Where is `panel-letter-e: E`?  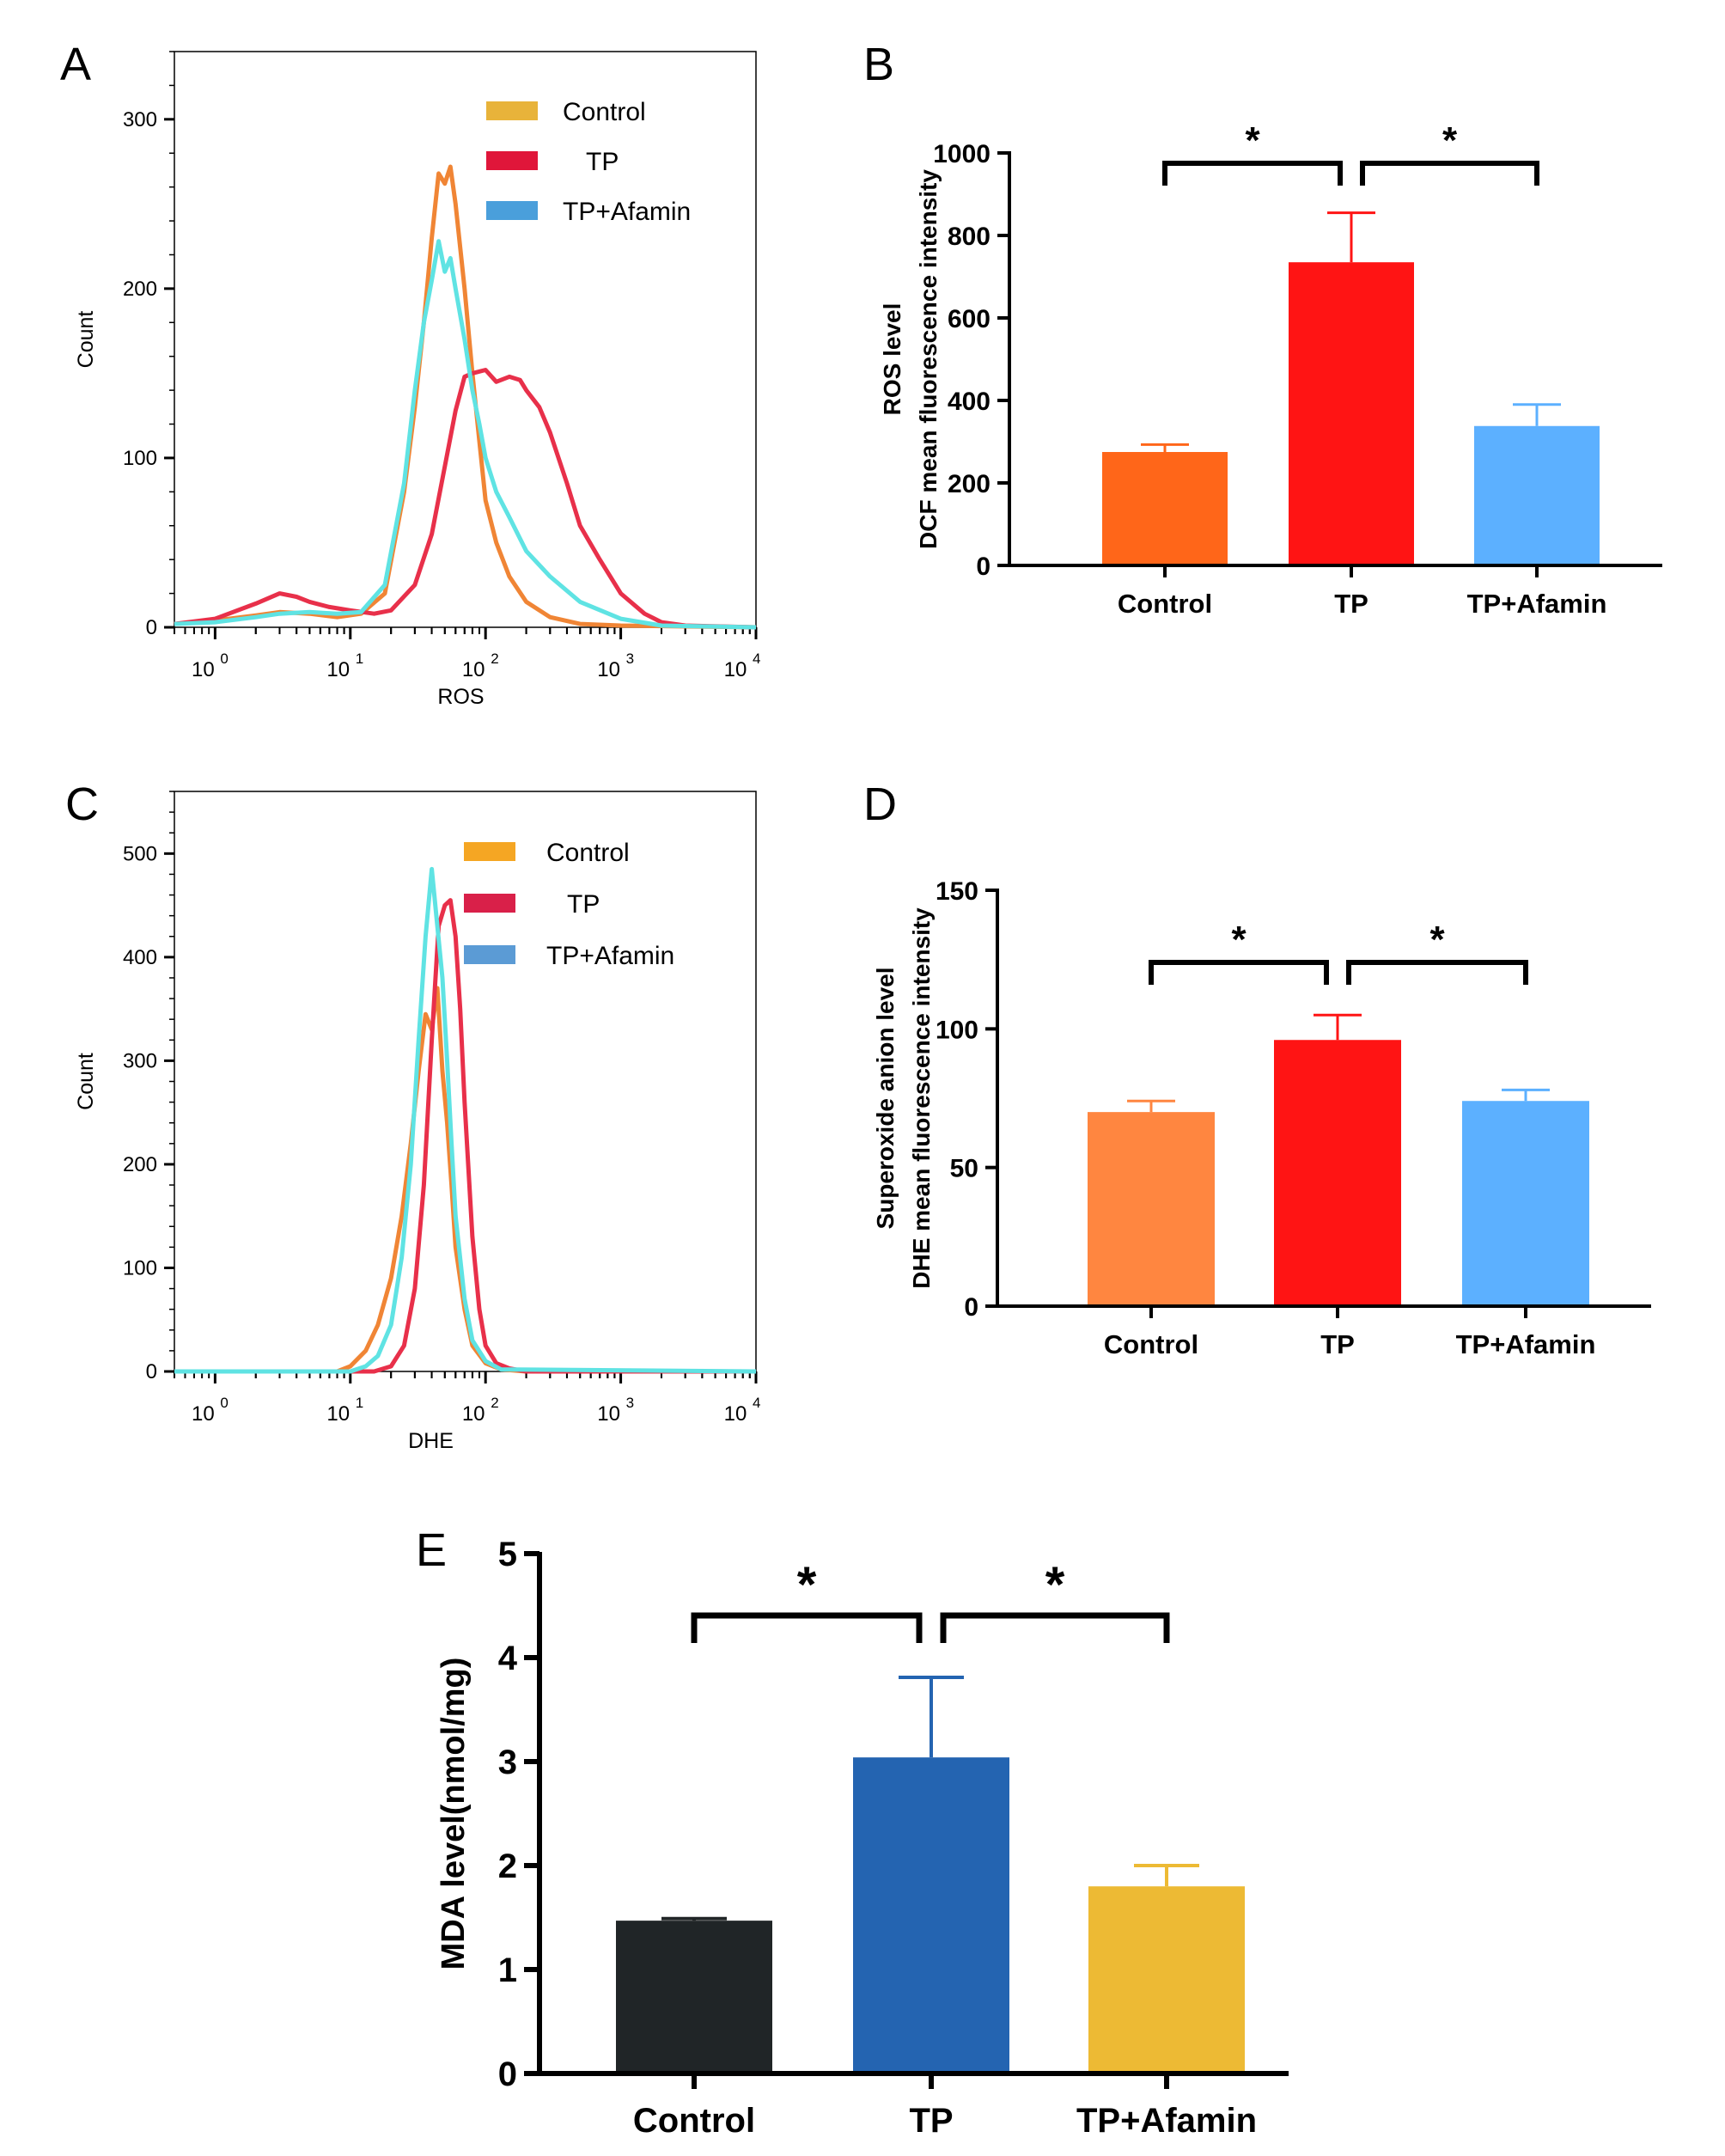
panel-letter-e: E is located at coordinates (431, 1550).